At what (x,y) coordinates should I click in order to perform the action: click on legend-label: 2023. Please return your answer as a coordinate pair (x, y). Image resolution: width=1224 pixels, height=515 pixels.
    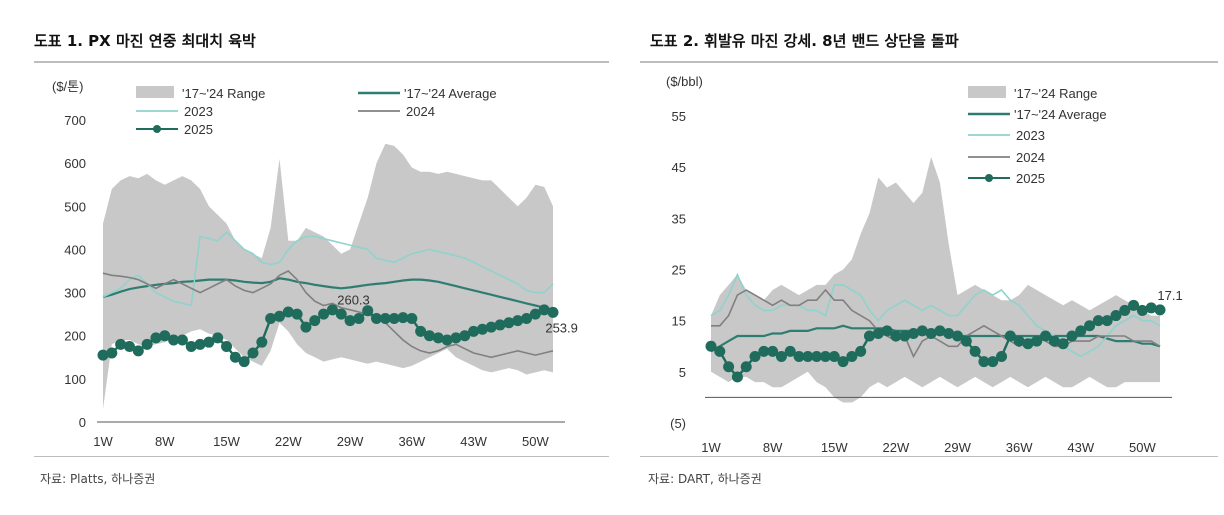
    Looking at the image, I should click on (198, 111).